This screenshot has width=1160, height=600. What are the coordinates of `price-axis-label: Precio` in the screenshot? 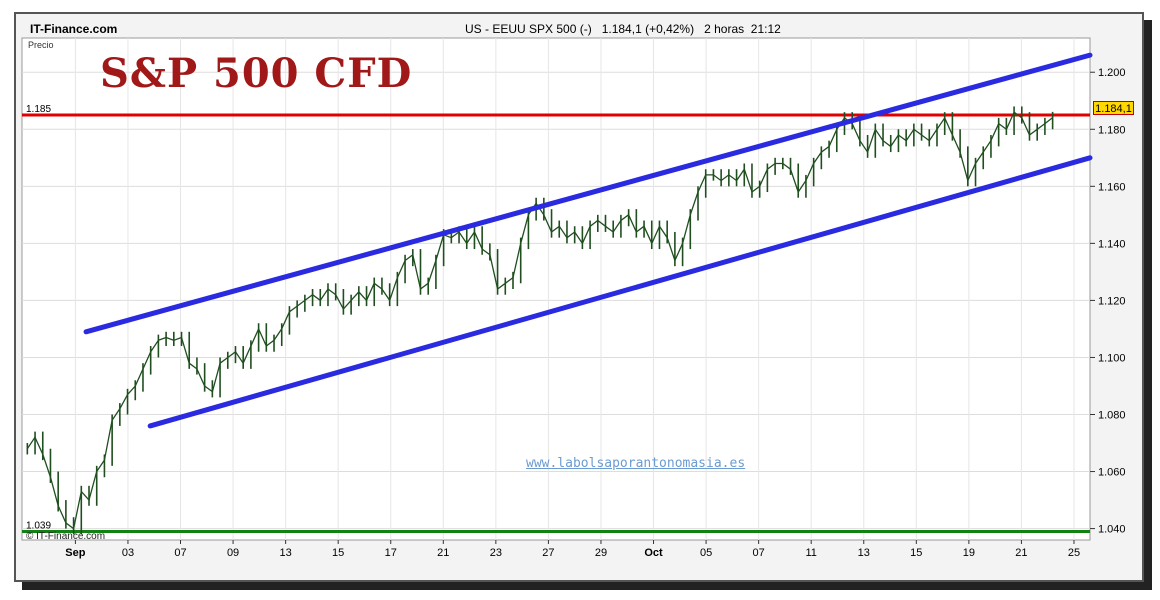 It's located at (41, 45).